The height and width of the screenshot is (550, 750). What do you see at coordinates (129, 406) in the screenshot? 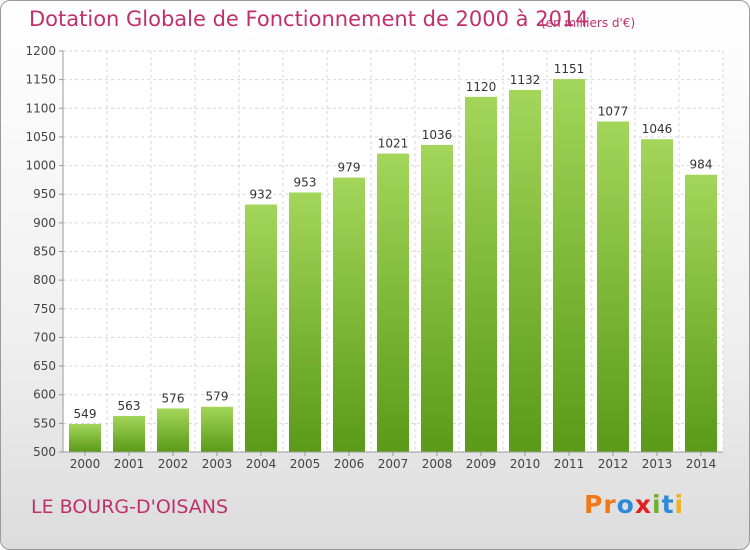
I see `data-label: 563` at bounding box center [129, 406].